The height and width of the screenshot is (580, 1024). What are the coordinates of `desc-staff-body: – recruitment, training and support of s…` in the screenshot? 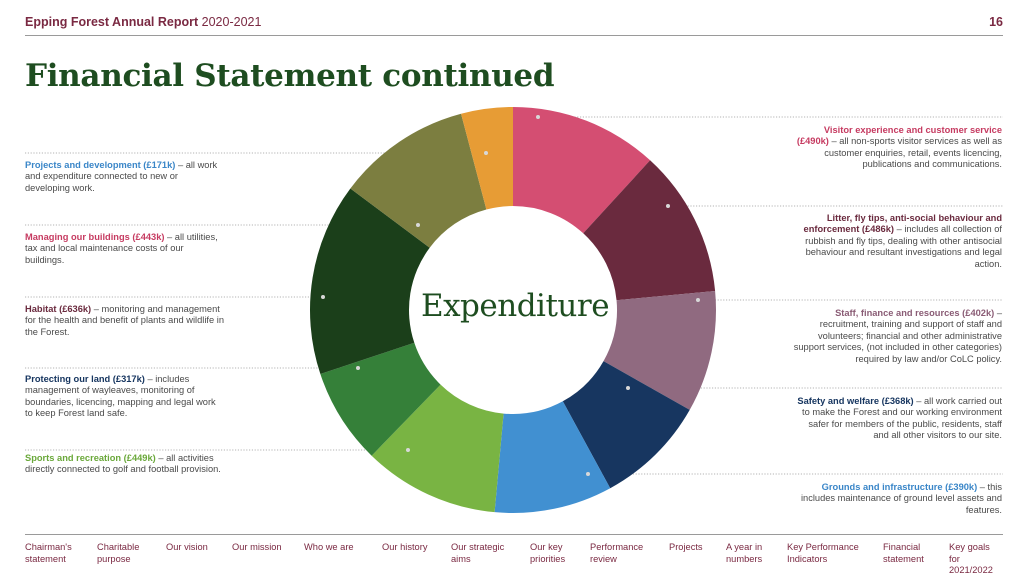 It's located at (897, 336).